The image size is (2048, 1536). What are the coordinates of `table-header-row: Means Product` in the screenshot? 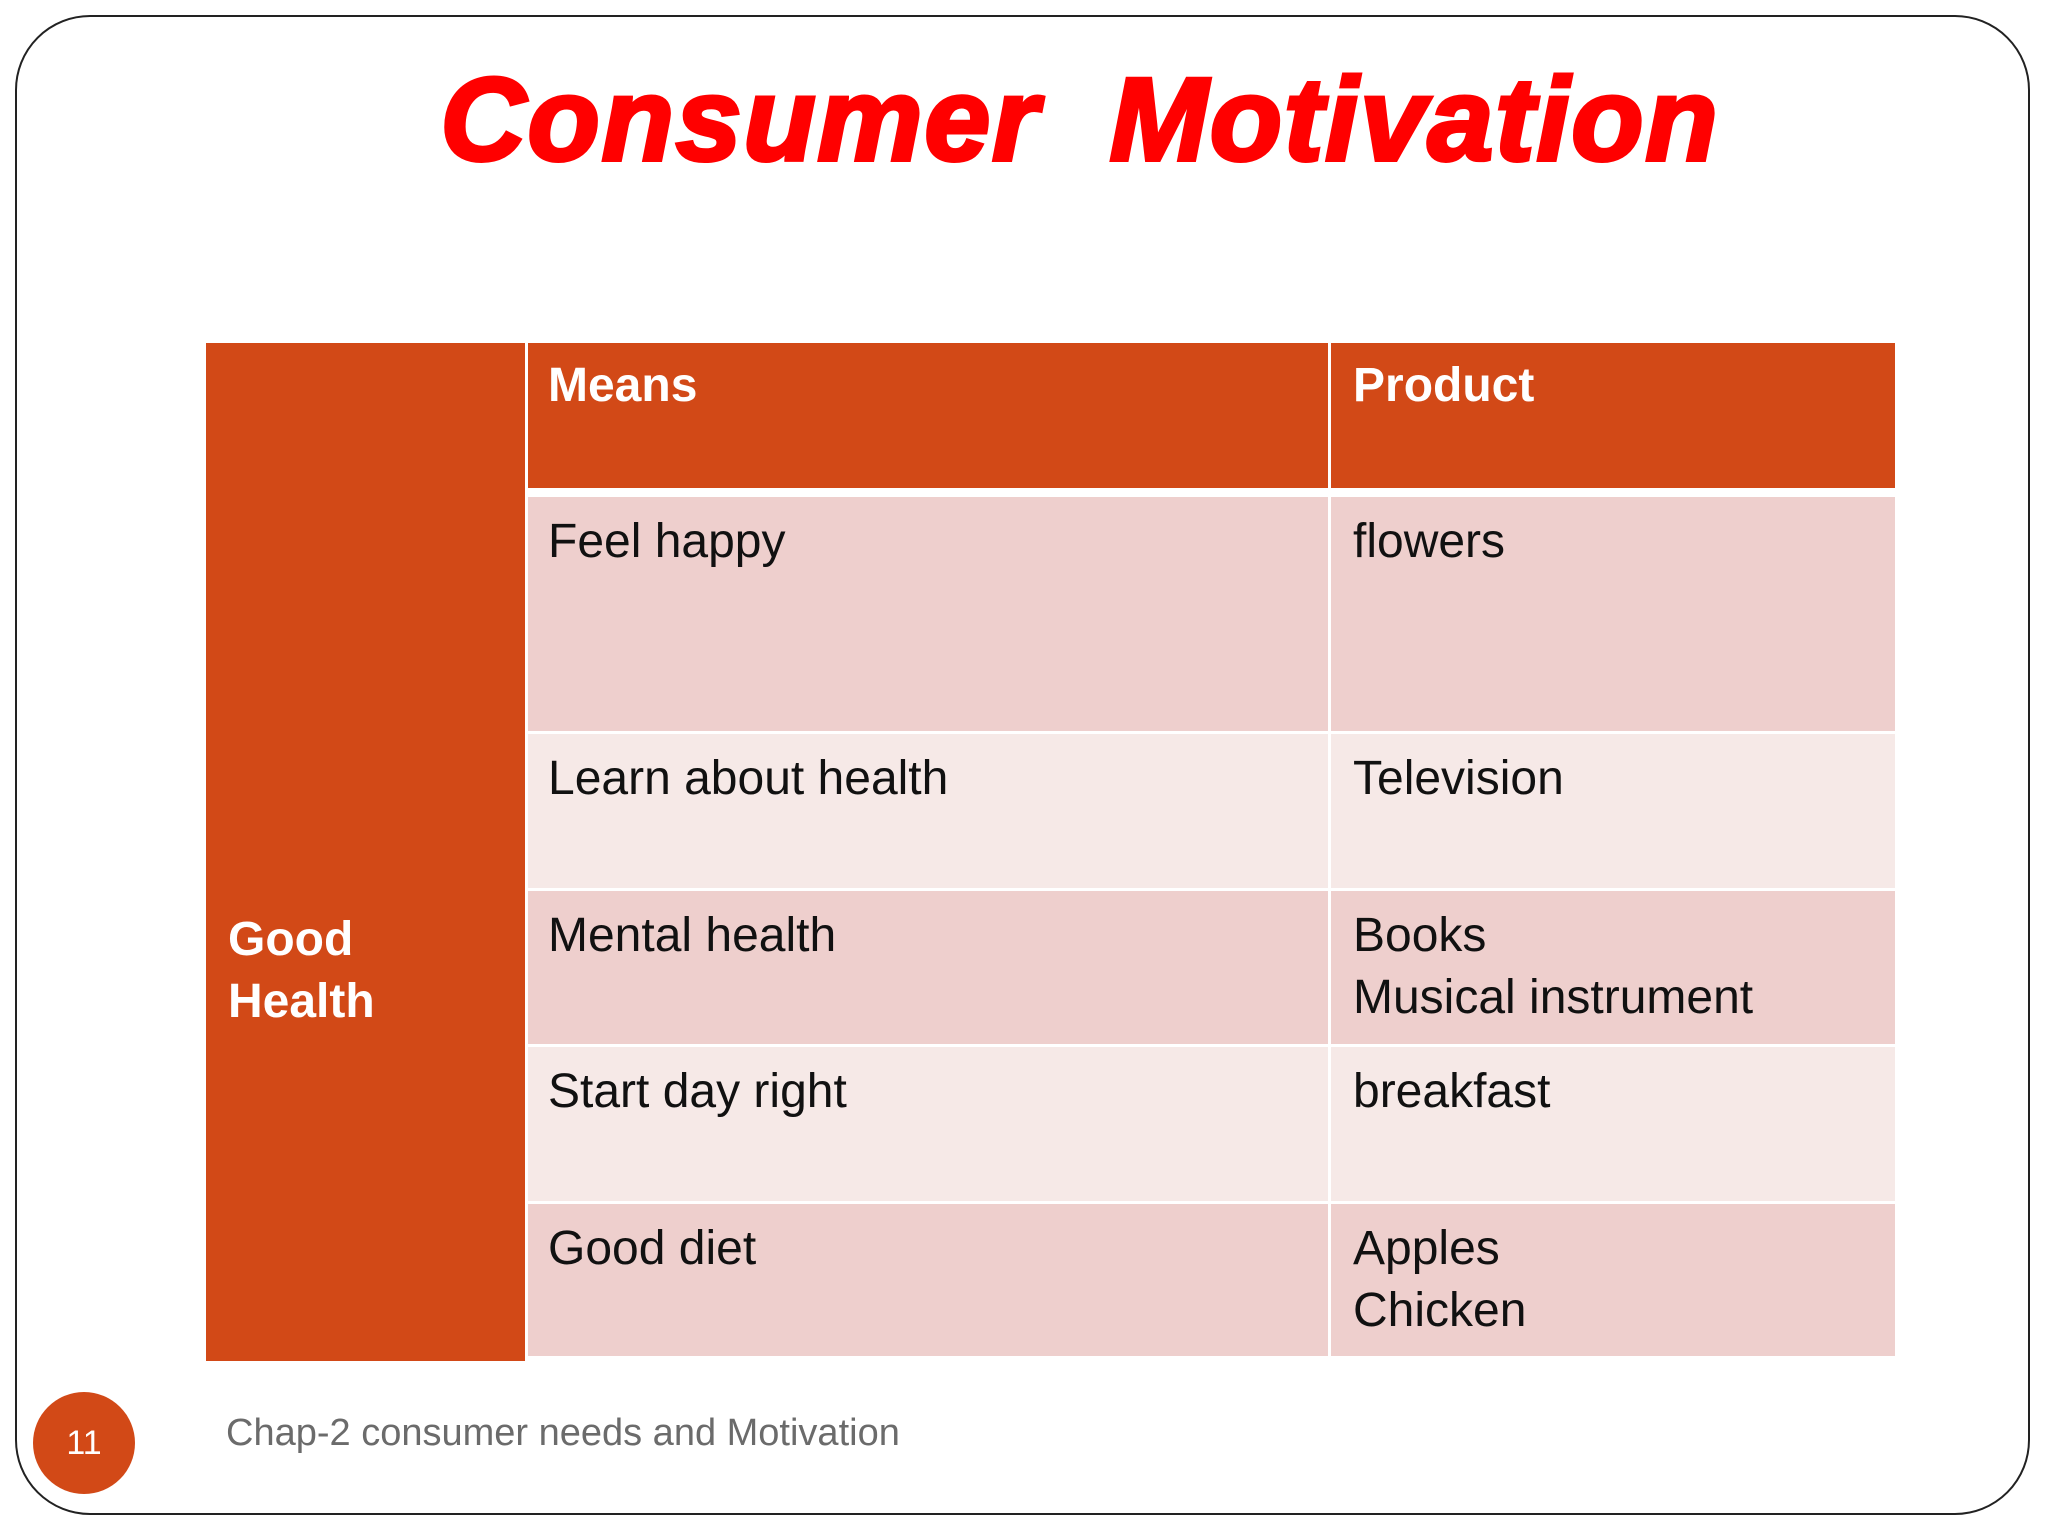 It's located at (1211, 418).